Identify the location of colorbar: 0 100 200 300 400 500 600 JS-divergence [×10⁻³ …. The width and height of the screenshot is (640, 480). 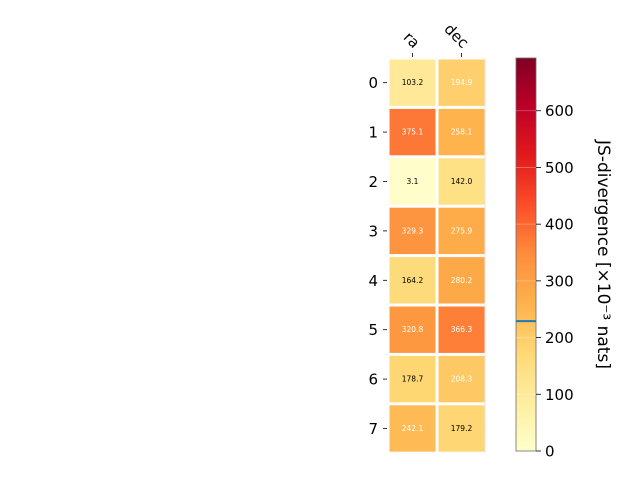
(564, 259).